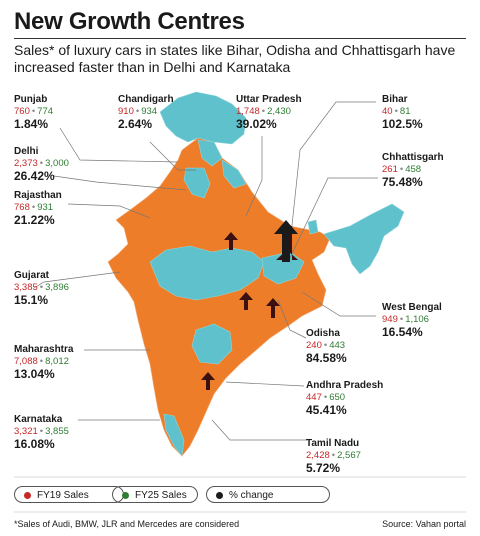  What do you see at coordinates (125, 495) in the screenshot?
I see `legend-fy25-dot` at bounding box center [125, 495].